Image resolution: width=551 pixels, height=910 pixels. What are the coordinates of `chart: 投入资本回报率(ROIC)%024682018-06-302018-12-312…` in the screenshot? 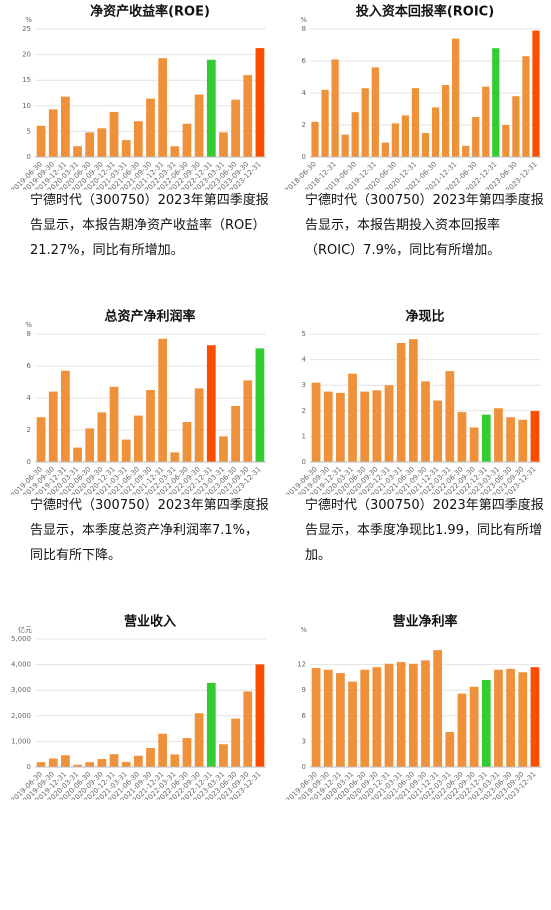 It's located at (412, 97).